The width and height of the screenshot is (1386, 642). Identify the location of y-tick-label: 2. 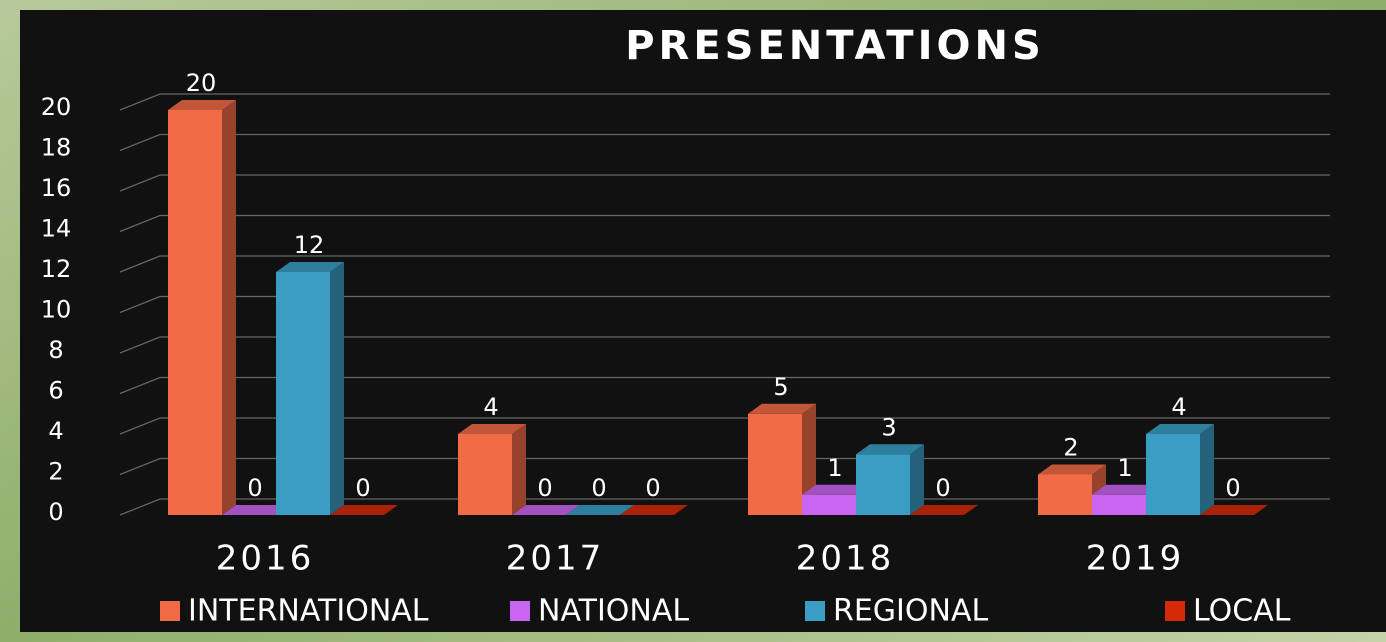
(55, 472).